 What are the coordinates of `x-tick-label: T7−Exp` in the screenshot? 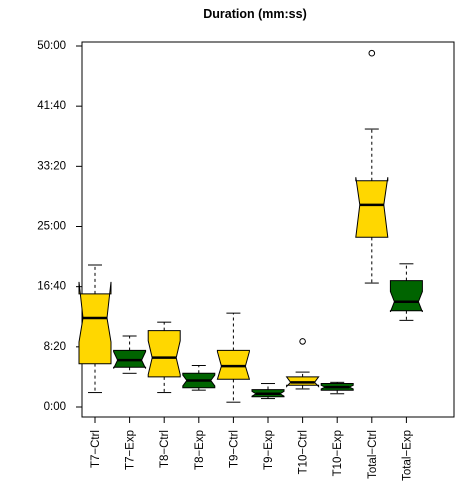 It's located at (131, 450).